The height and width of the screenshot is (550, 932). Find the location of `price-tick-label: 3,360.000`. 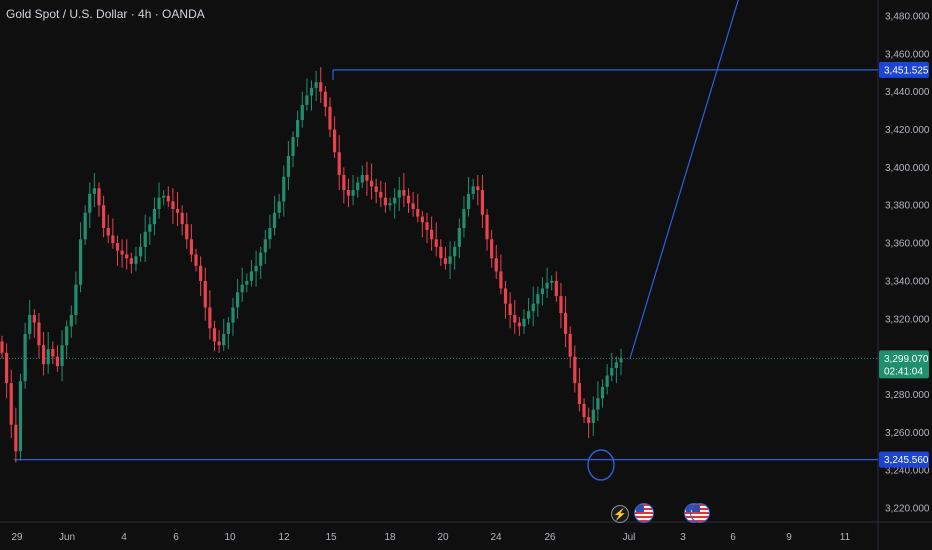

price-tick-label: 3,360.000 is located at coordinates (907, 244).